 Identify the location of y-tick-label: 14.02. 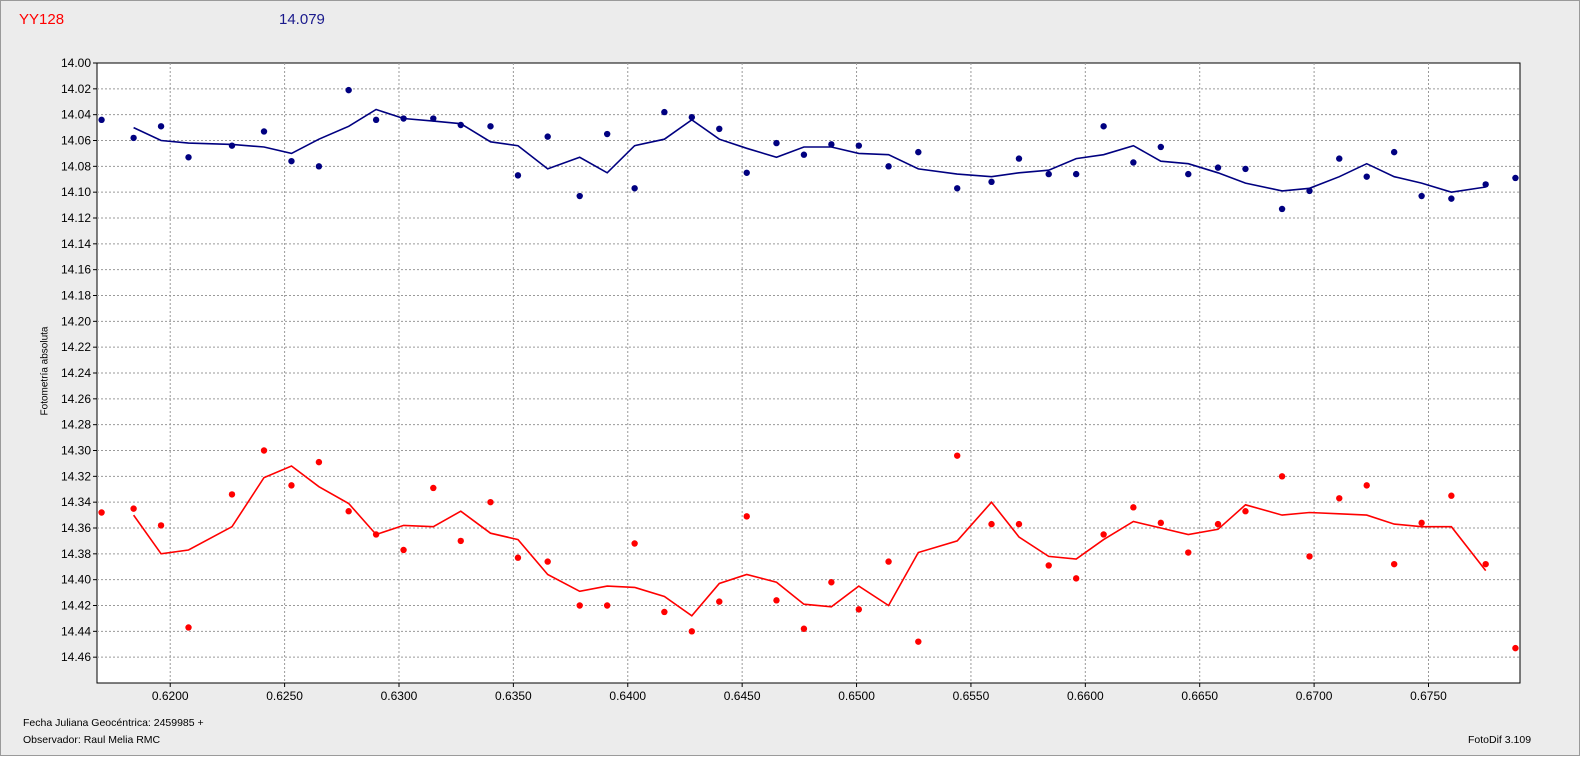
(76, 89).